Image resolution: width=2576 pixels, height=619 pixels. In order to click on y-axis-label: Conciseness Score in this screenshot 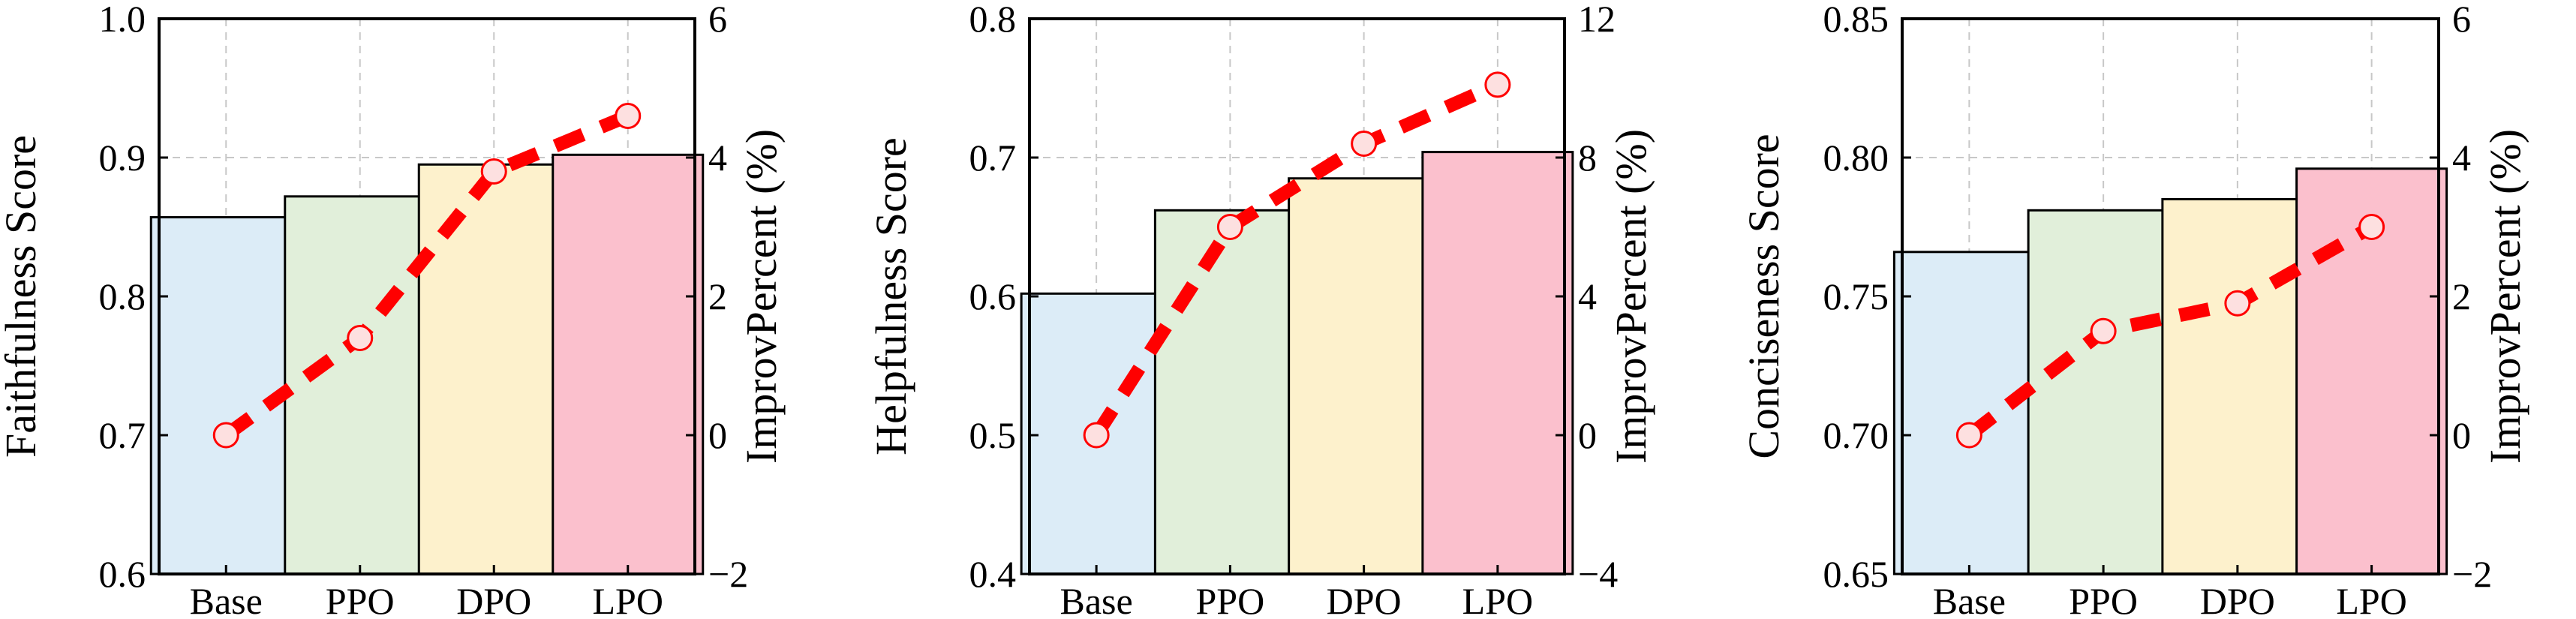, I will do `click(1763, 296)`.